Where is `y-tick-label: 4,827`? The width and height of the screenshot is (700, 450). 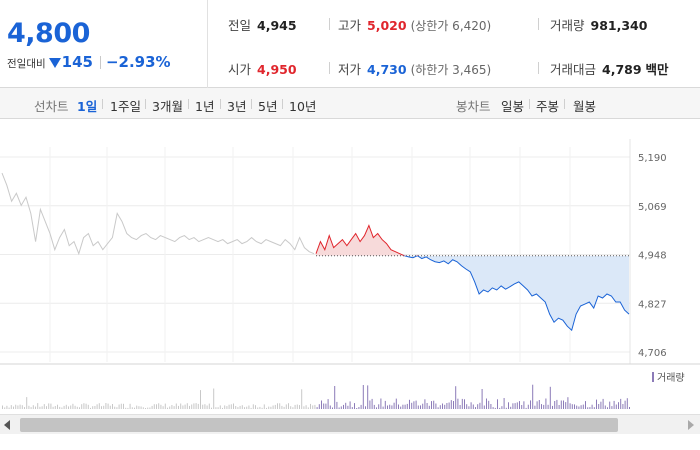
y-tick-label: 4,827 is located at coordinates (652, 304).